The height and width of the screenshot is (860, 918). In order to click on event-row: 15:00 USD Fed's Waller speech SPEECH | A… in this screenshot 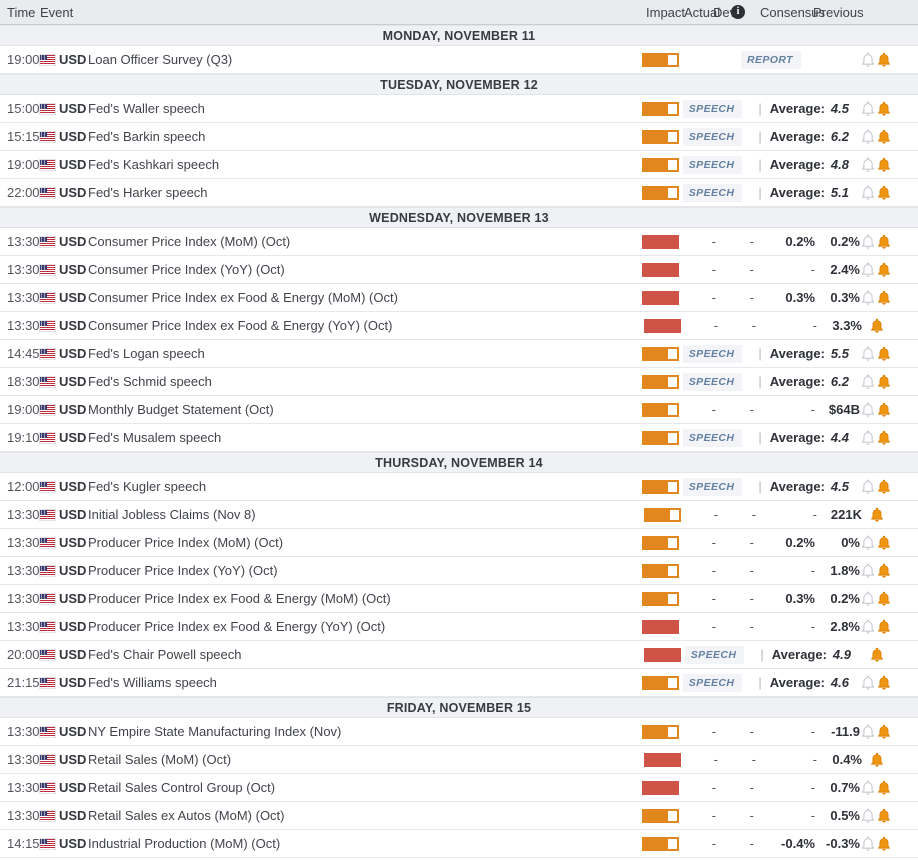, I will do `click(459, 109)`.